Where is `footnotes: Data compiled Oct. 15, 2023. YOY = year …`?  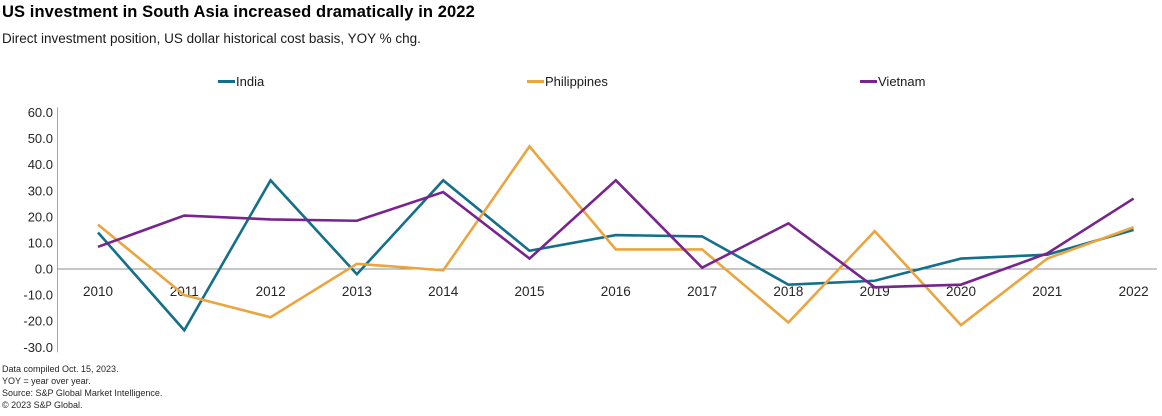 footnotes: Data compiled Oct. 15, 2023. YOY = year … is located at coordinates (82, 387).